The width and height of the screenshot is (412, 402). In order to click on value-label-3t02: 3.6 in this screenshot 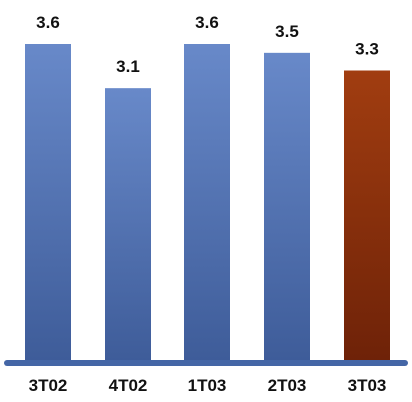, I will do `click(48, 22)`.